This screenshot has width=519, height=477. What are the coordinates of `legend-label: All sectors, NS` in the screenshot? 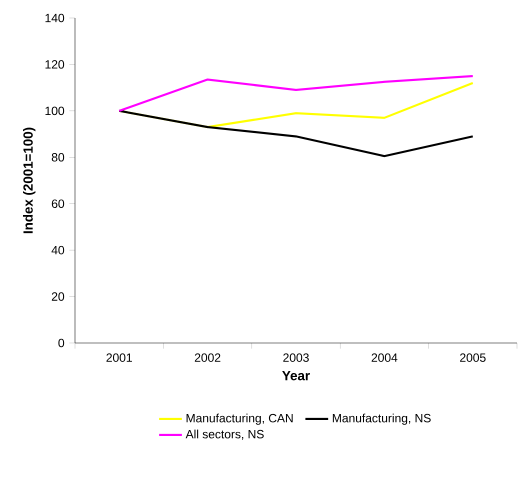 It's located at (225, 435).